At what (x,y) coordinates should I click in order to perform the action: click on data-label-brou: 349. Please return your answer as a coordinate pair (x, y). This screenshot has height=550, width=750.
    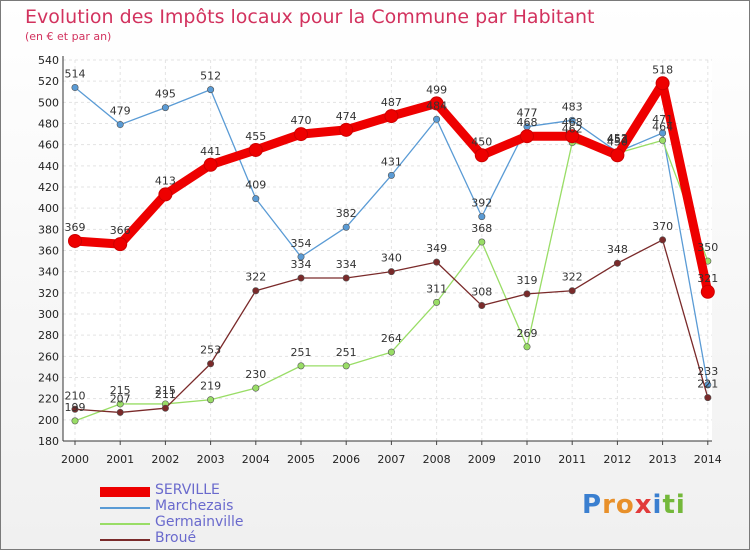
    Looking at the image, I should click on (436, 248).